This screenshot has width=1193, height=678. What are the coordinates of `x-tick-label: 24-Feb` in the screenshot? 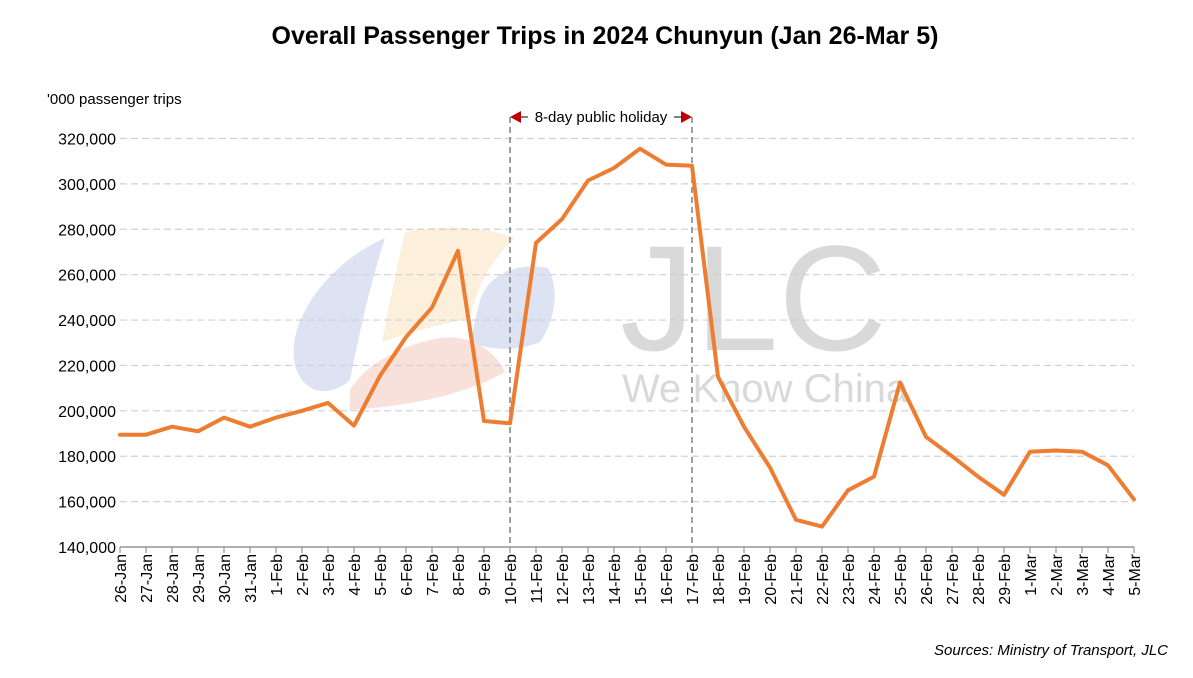 It's located at (875, 579).